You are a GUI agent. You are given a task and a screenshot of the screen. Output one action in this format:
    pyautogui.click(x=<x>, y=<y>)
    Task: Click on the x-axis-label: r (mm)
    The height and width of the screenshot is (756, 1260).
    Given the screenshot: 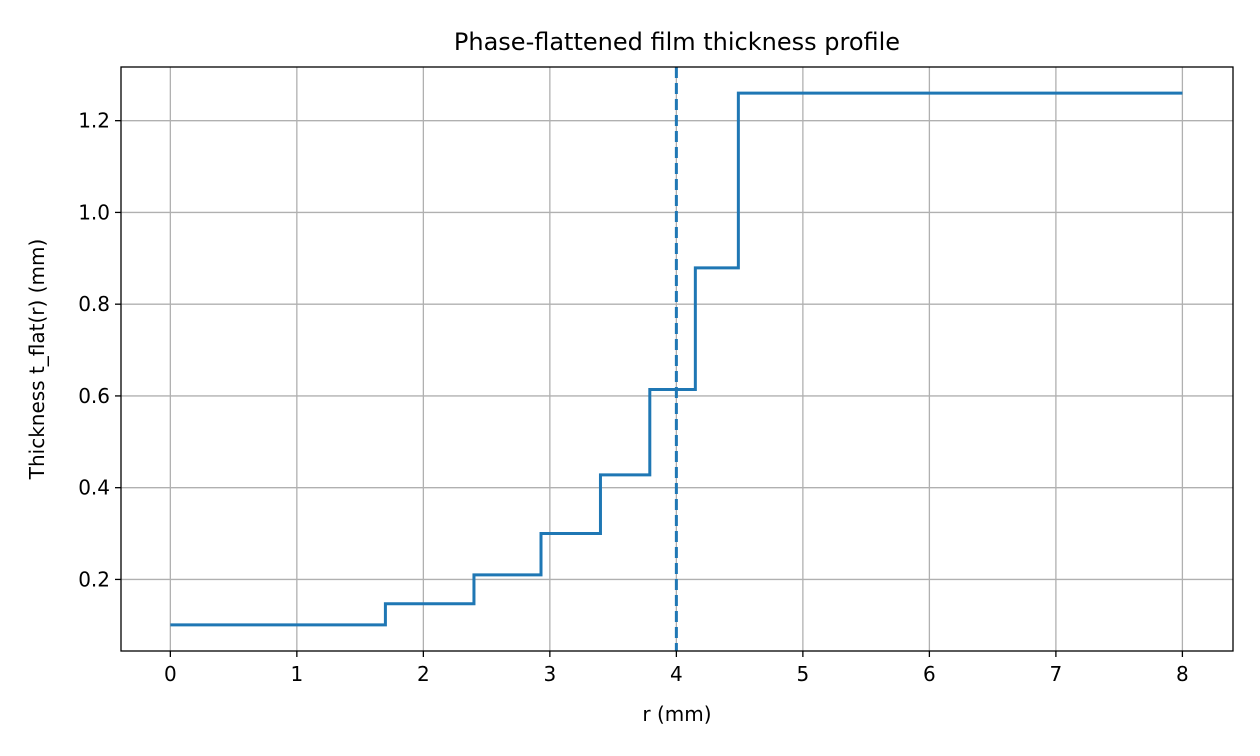 What is the action you would take?
    pyautogui.click(x=676, y=714)
    